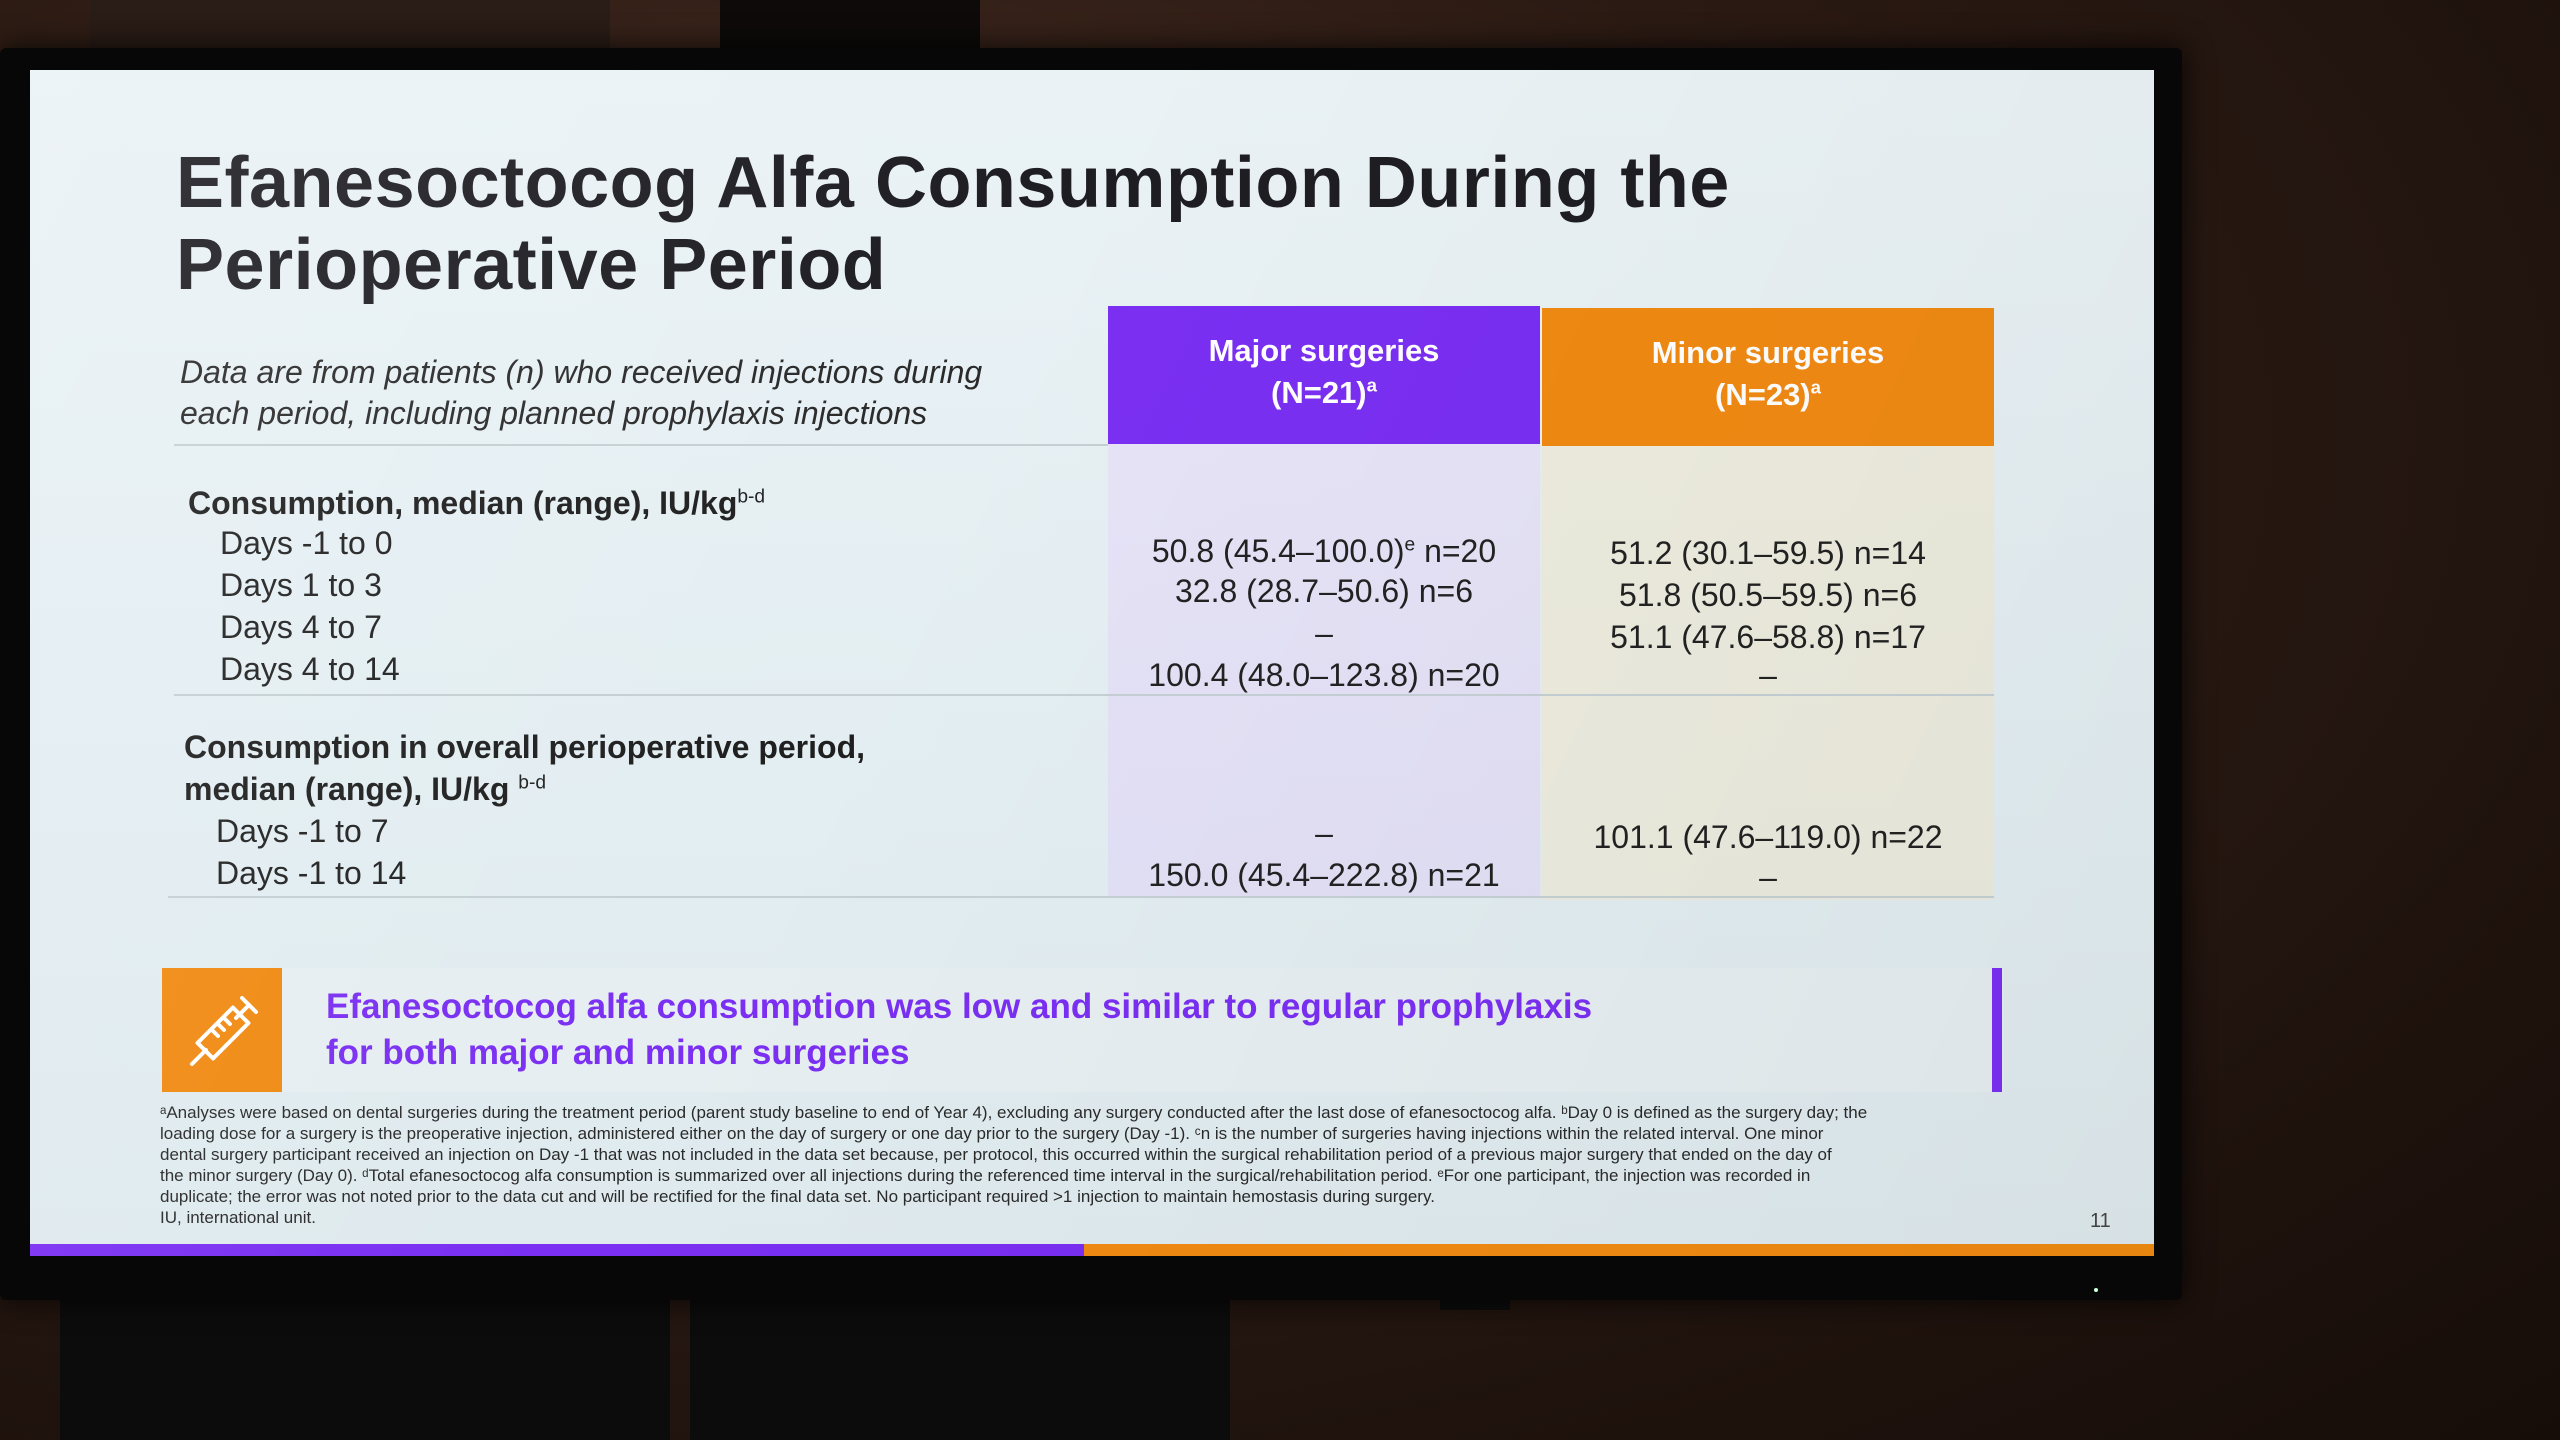 Image resolution: width=2560 pixels, height=1440 pixels. I want to click on minor-cell: 51.1 (47.6–58.8) n=17, so click(1768, 637).